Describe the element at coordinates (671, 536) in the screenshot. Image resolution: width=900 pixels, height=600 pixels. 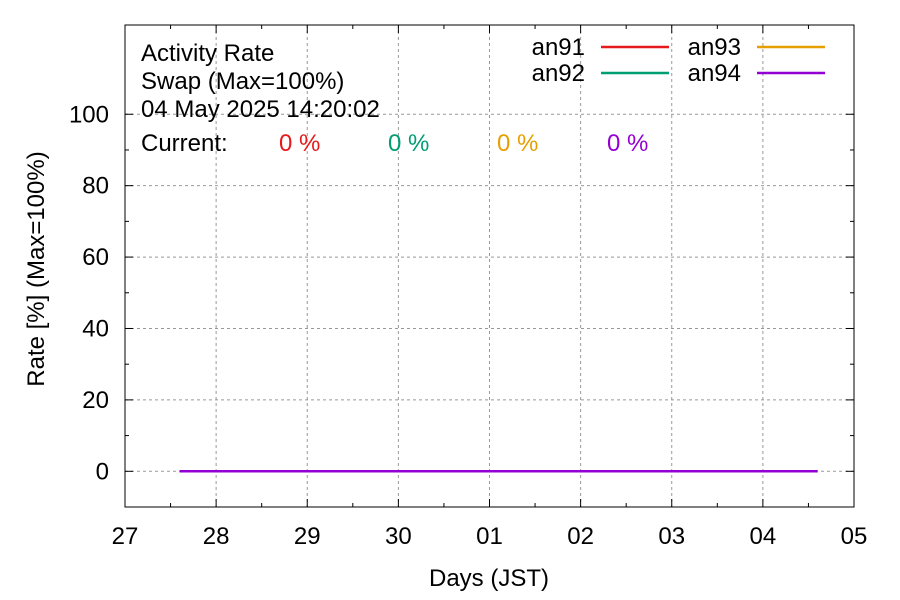
I see `x-tick-label-6: 03` at that location.